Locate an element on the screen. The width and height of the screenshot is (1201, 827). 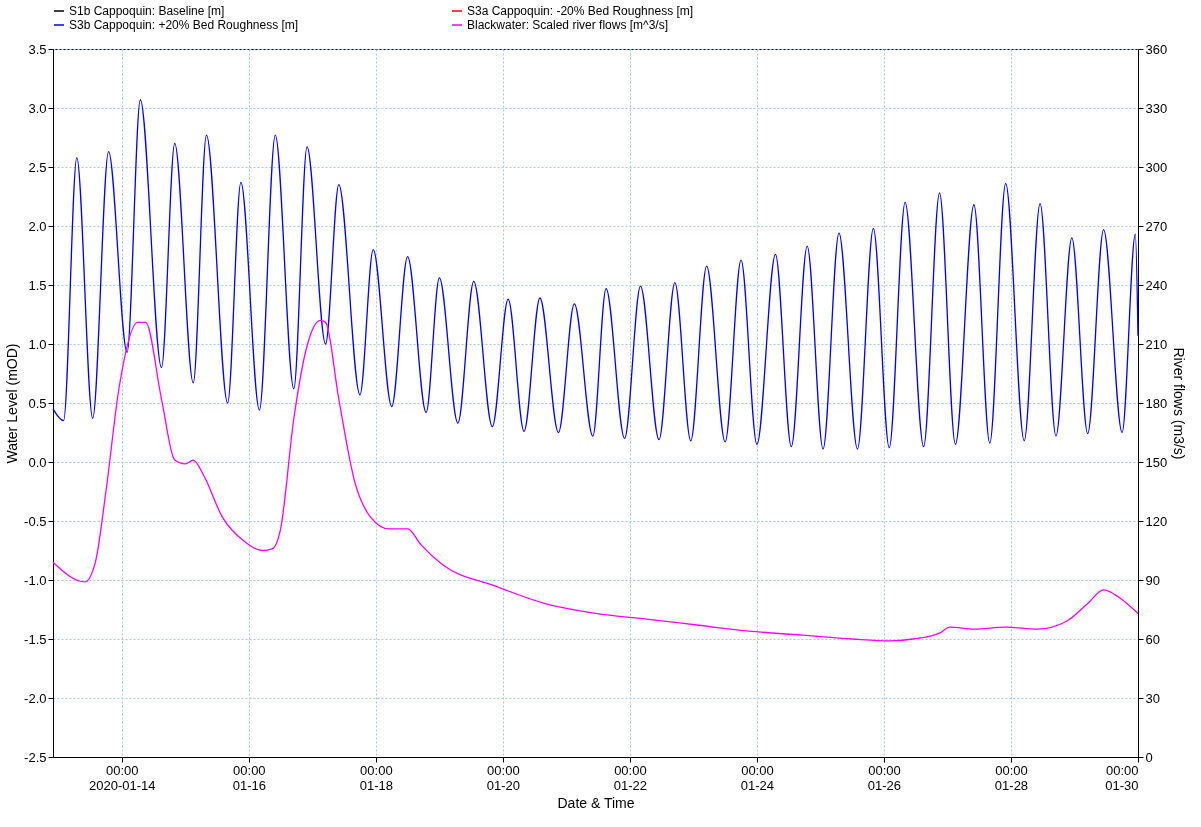
y-tick-label: 2.5 is located at coordinates (37, 167).